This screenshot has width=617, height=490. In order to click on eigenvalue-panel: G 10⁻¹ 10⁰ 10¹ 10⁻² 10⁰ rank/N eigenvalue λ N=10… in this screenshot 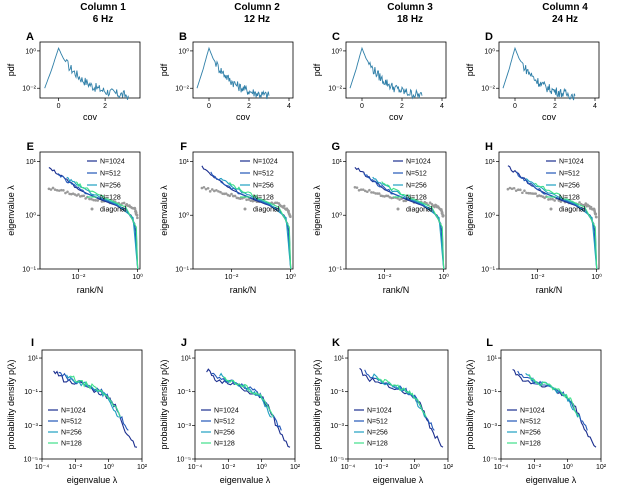, I will do `click(380, 218)`.